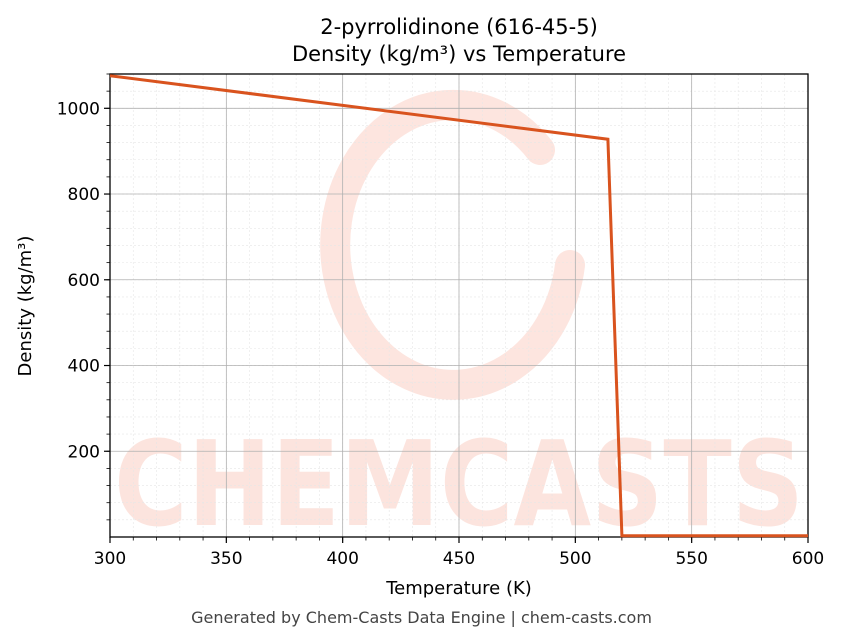  What do you see at coordinates (808, 559) in the screenshot?
I see `x-tick-label: 600` at bounding box center [808, 559].